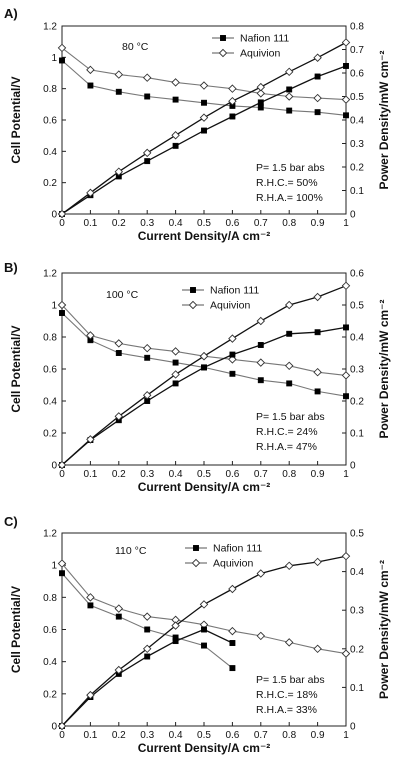 The height and width of the screenshot is (769, 400). What do you see at coordinates (250, 46) in the screenshot?
I see `legend: Nafion 111 Aquivion` at bounding box center [250, 46].